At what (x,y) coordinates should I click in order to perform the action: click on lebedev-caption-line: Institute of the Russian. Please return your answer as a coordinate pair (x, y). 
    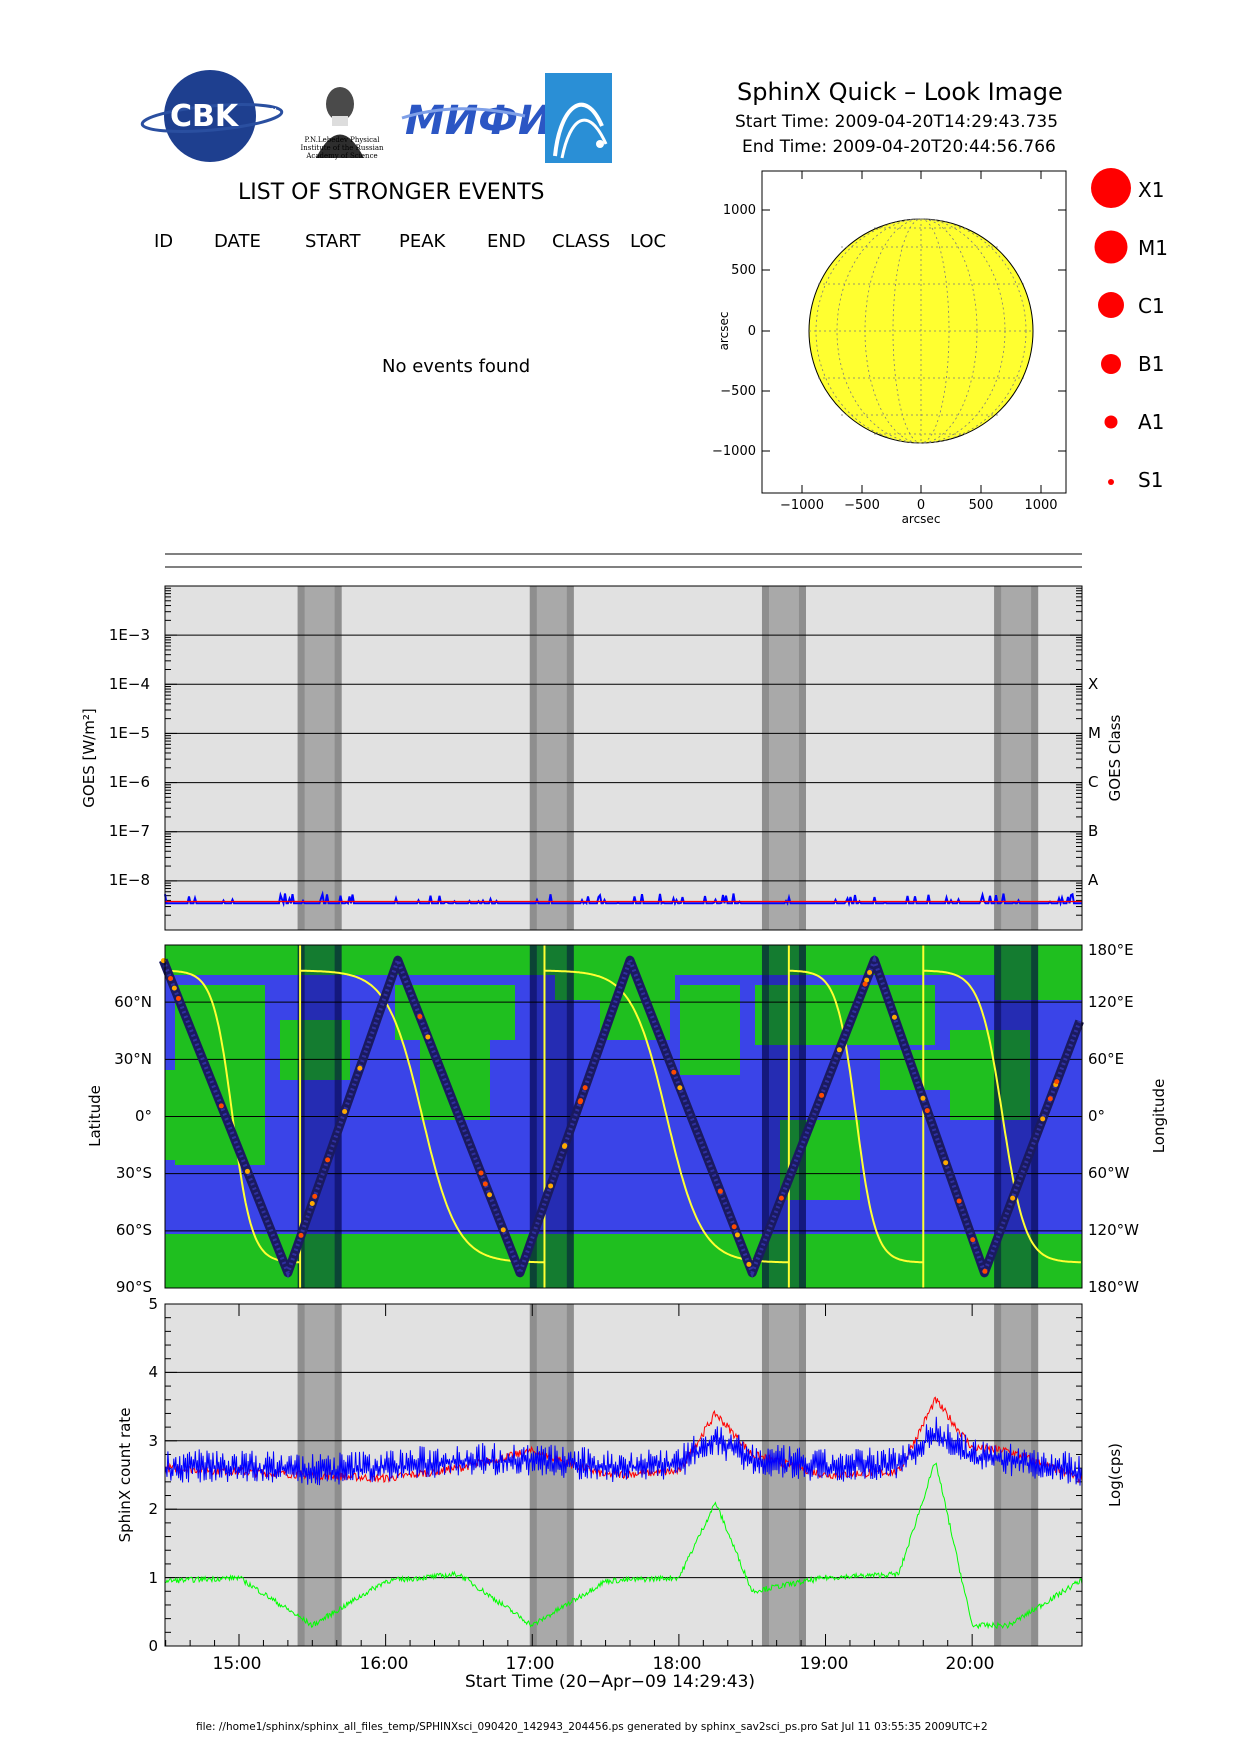
    Looking at the image, I should click on (342, 148).